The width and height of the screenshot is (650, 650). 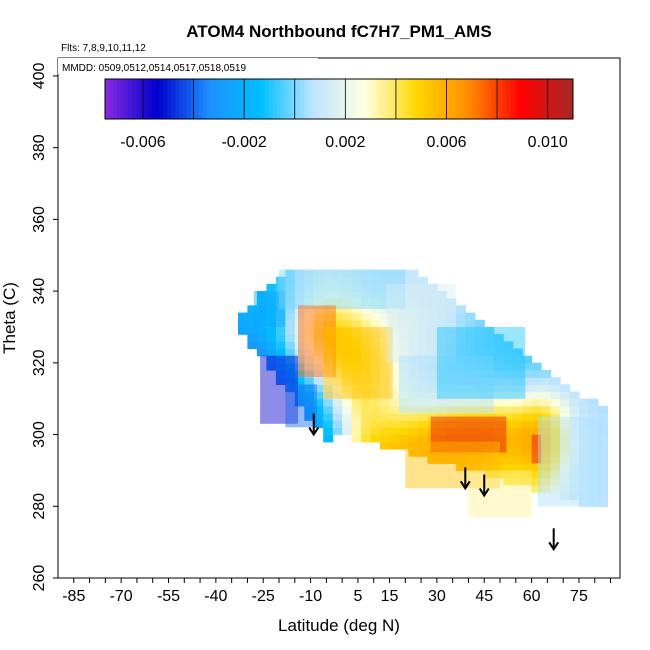 I want to click on colorbar-tick-label: 0.002, so click(x=345, y=142).